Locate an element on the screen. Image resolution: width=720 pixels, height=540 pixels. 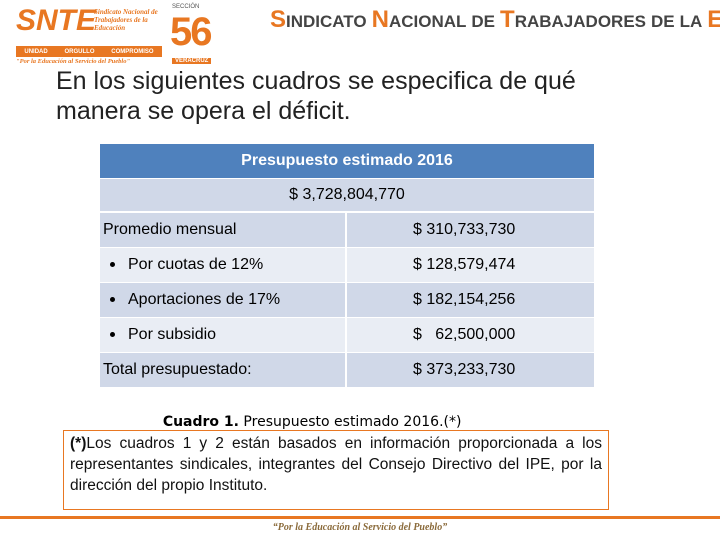
table-row: Por cuotas de 12% $ 128,579,474 is located at coordinates (347, 265).